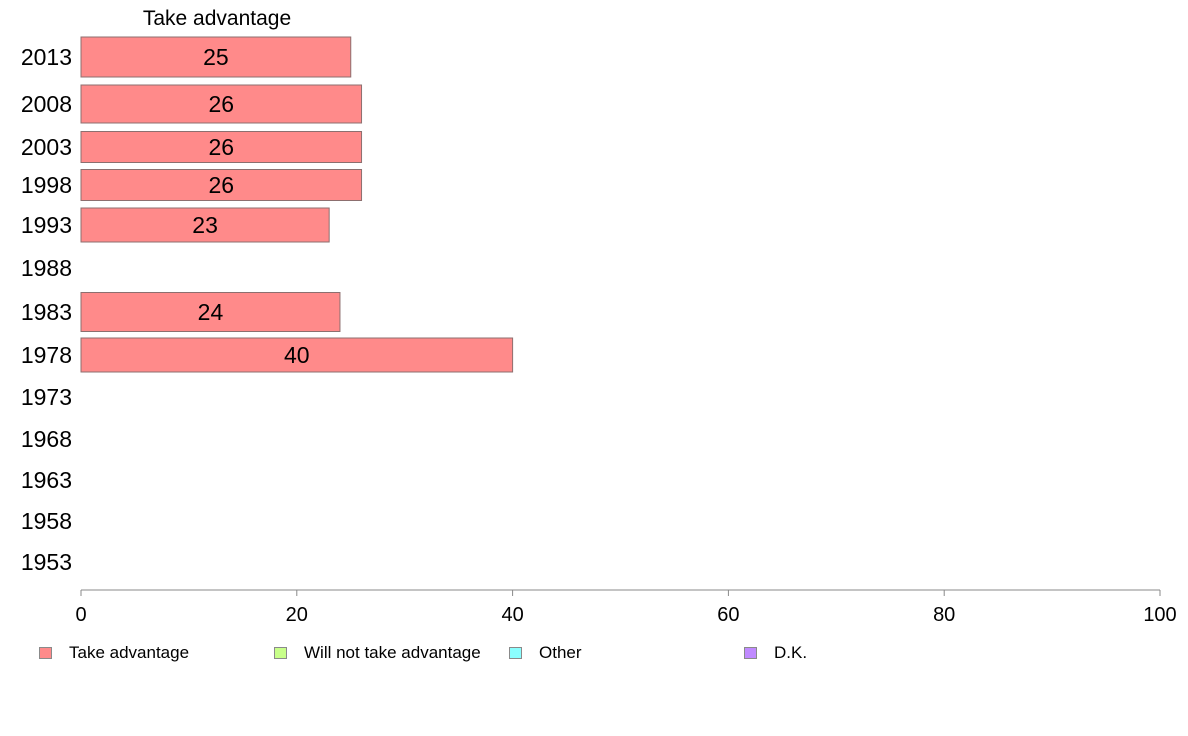 Image resolution: width=1188 pixels, height=736 pixels. What do you see at coordinates (750, 653) in the screenshot?
I see `legend-swatch-dk` at bounding box center [750, 653].